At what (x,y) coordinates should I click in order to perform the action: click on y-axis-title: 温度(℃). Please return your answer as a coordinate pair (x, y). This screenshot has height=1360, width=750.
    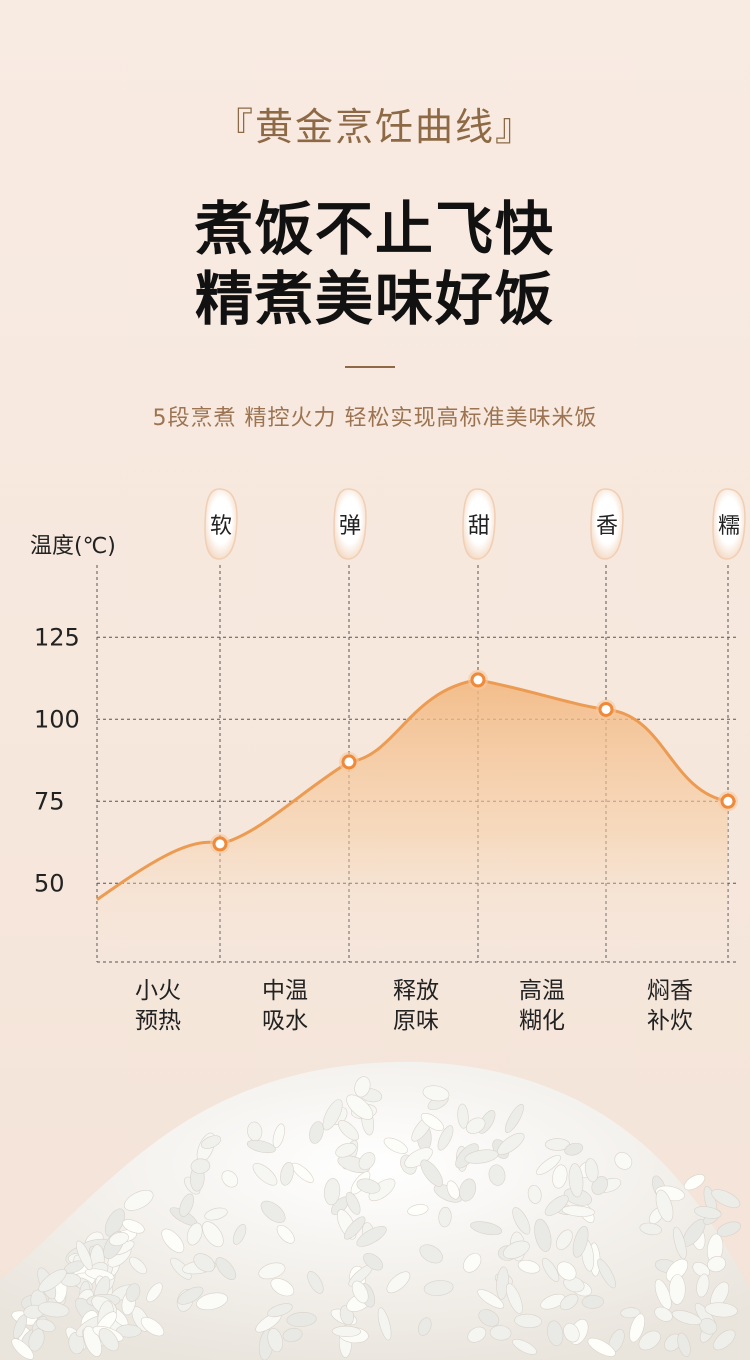
    Looking at the image, I should click on (73, 546).